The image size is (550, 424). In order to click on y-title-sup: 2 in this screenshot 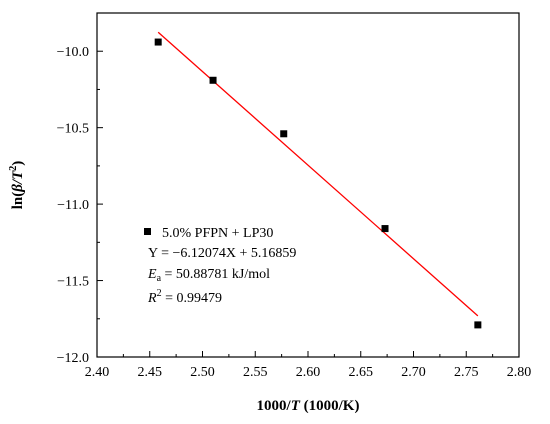, I will do `click(13, 168)`.